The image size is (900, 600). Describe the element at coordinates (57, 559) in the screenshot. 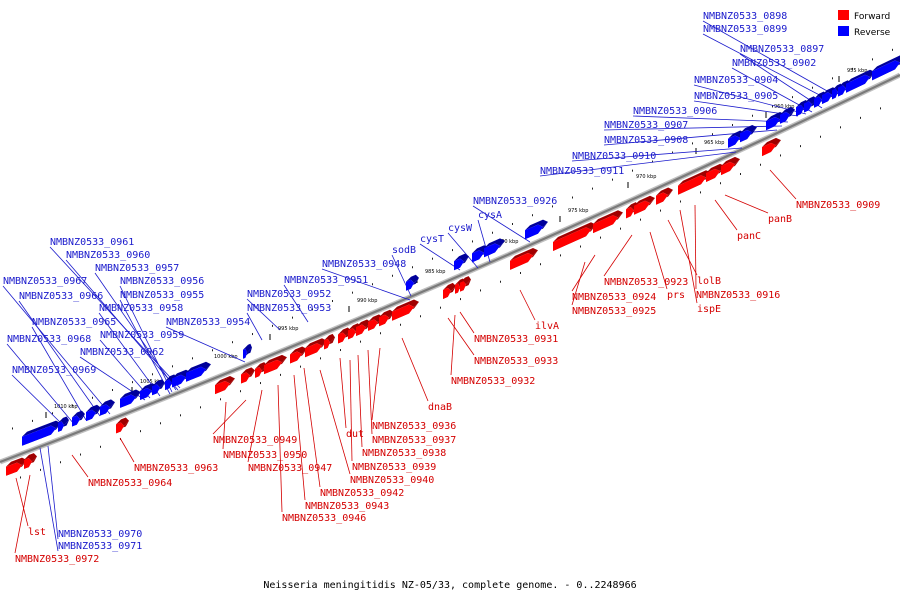

I see `gene-label-nmbnz0533-0972: NMBNZ0533_0972` at that location.